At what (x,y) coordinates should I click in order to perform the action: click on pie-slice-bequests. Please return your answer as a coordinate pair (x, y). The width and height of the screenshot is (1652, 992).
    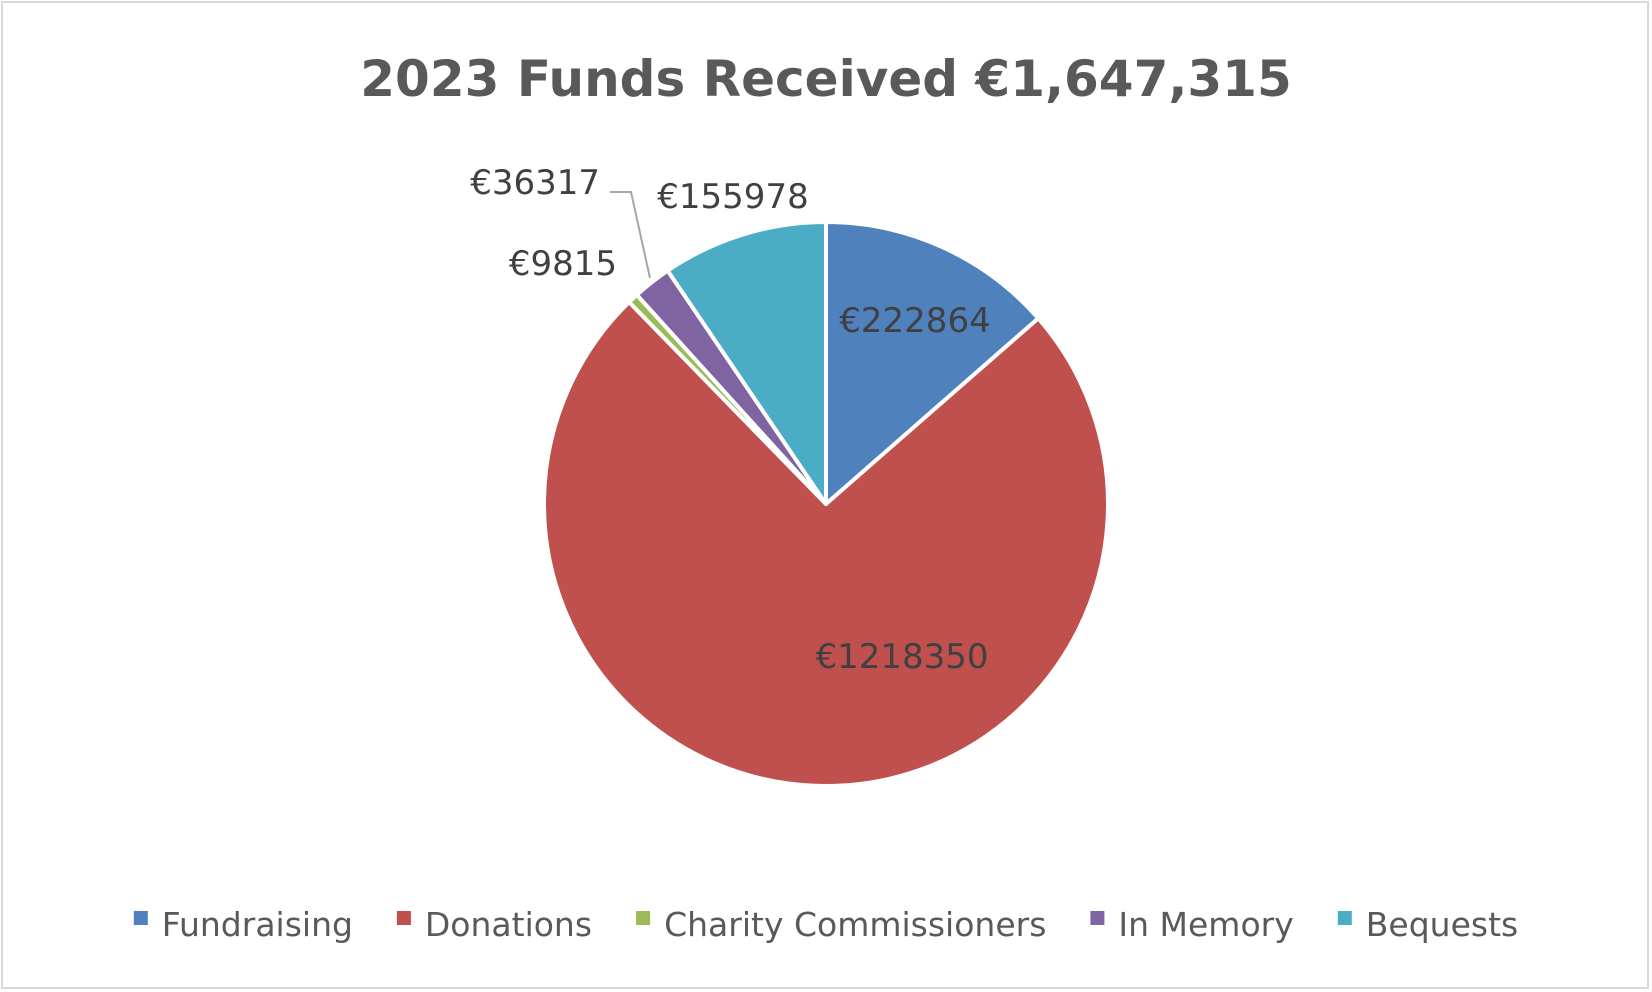
    Looking at the image, I should click on (746, 363).